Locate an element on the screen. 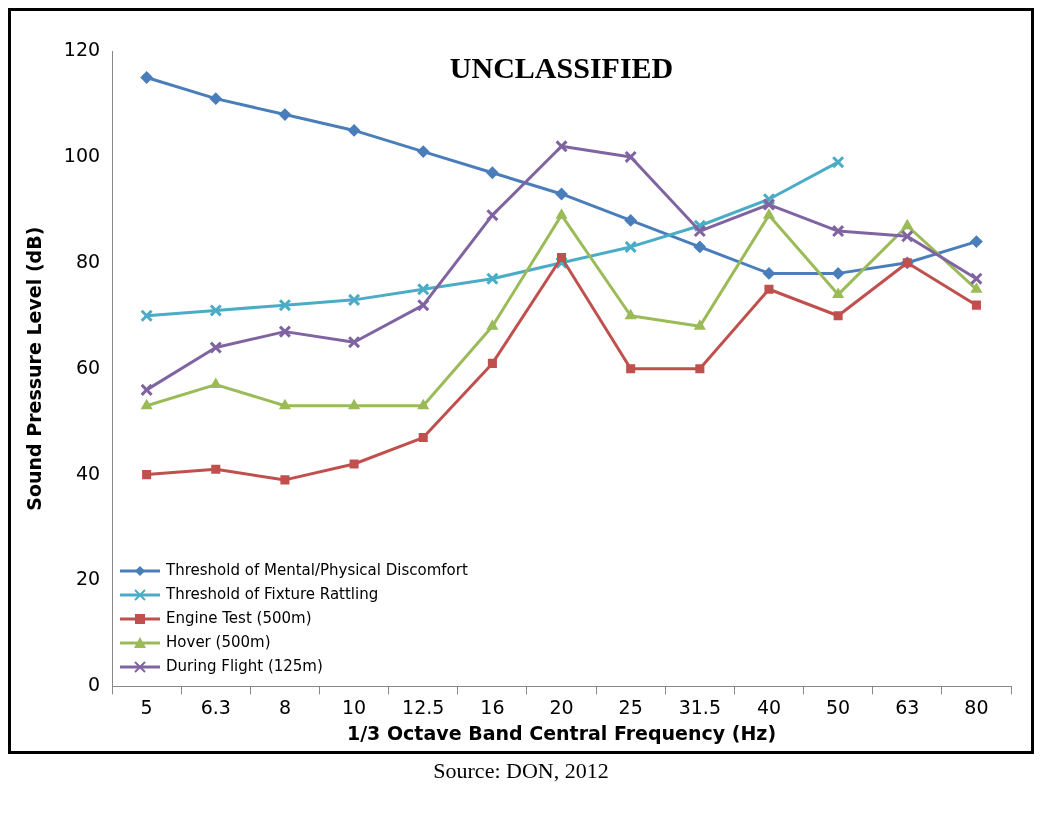 This screenshot has width=1052, height=824. x-tick-label: 6.3 is located at coordinates (215, 706).